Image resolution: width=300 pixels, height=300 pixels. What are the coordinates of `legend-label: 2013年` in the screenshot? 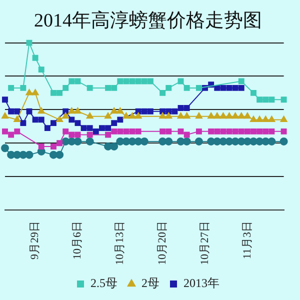 It's located at (202, 283).